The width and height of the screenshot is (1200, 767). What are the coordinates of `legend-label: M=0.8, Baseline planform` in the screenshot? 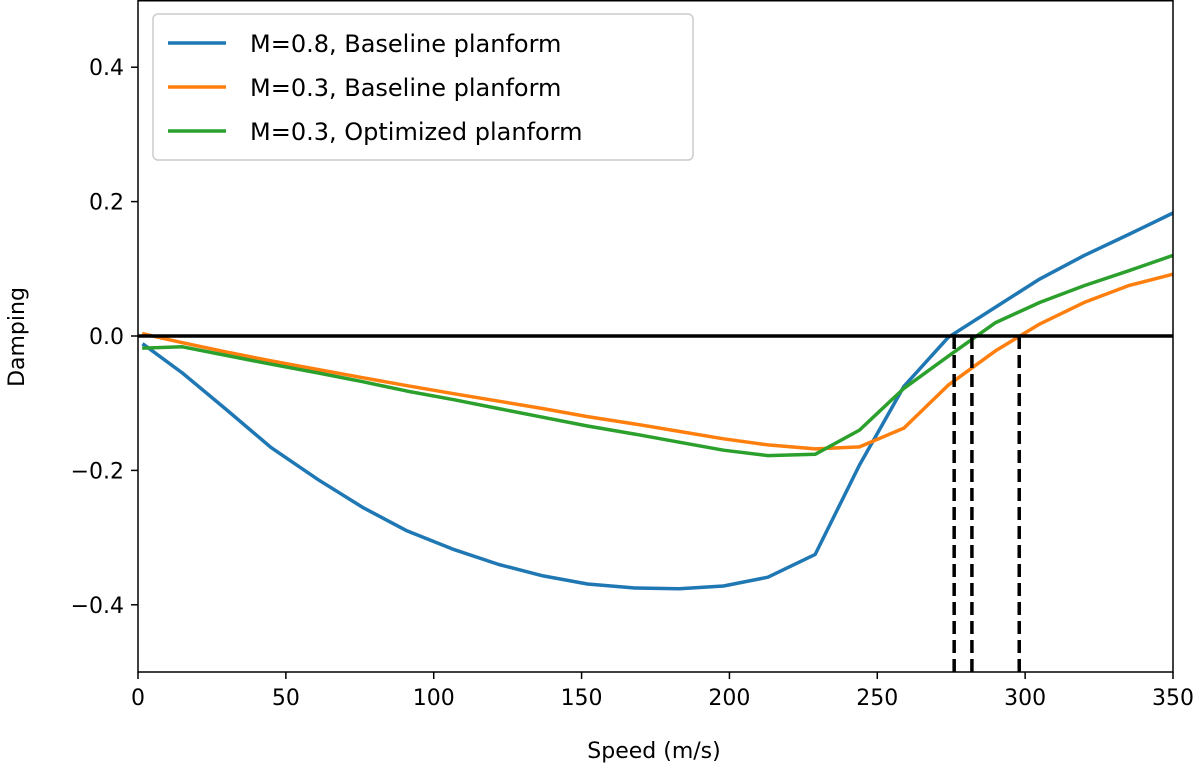 It's located at (405, 44).